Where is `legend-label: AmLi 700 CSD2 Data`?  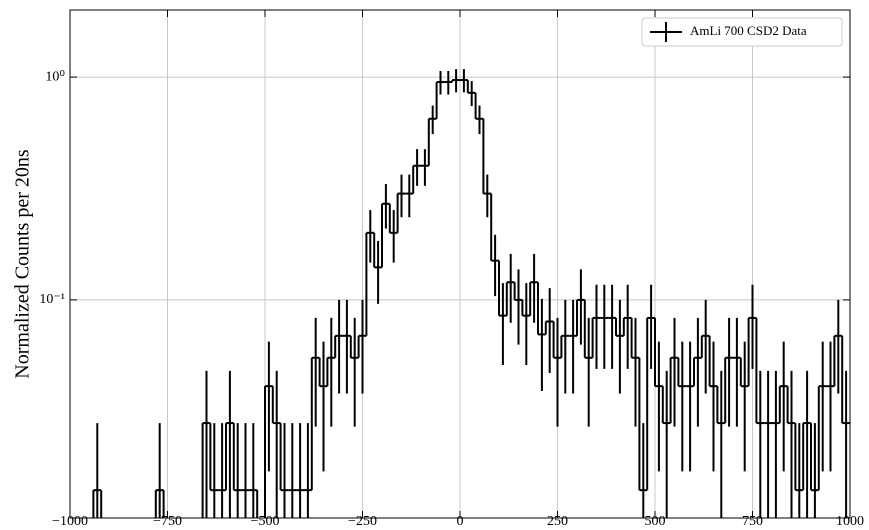 legend-label: AmLi 700 CSD2 Data is located at coordinates (748, 30).